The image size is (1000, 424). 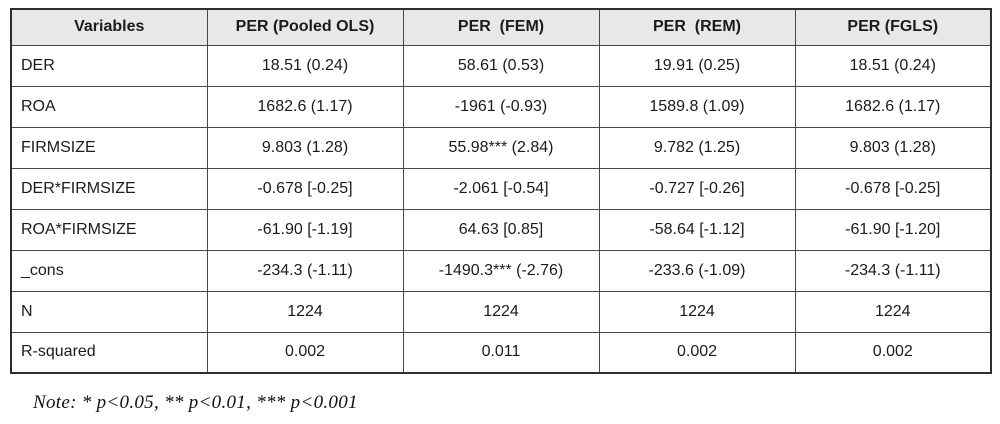 I want to click on cell-n-fem: 1224, so click(x=501, y=311).